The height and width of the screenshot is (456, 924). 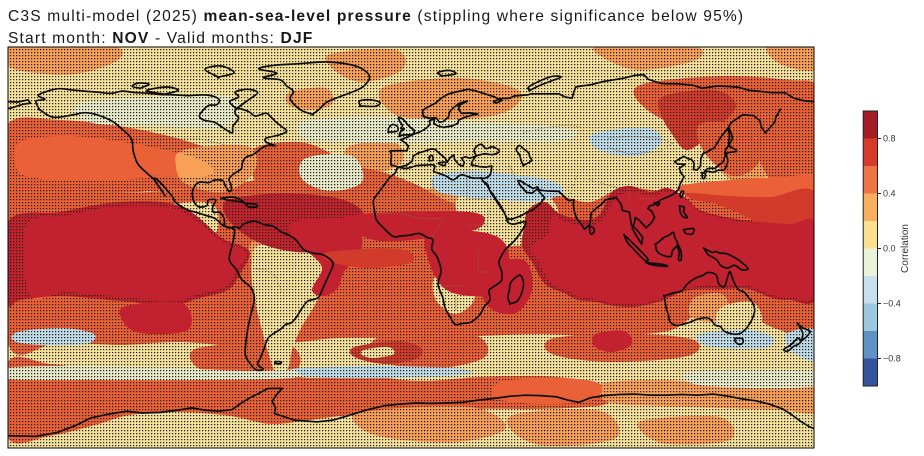 What do you see at coordinates (889, 249) in the screenshot?
I see `svg-text: 0.0` at bounding box center [889, 249].